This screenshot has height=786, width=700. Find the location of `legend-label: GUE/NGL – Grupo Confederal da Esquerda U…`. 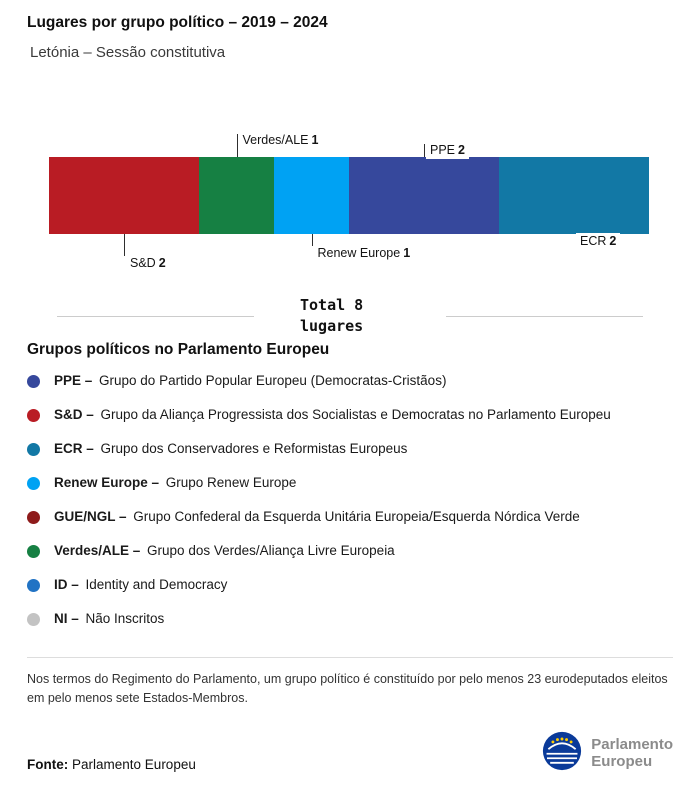

legend-label: GUE/NGL – Grupo Confederal da Esquerda U… is located at coordinates (317, 516).